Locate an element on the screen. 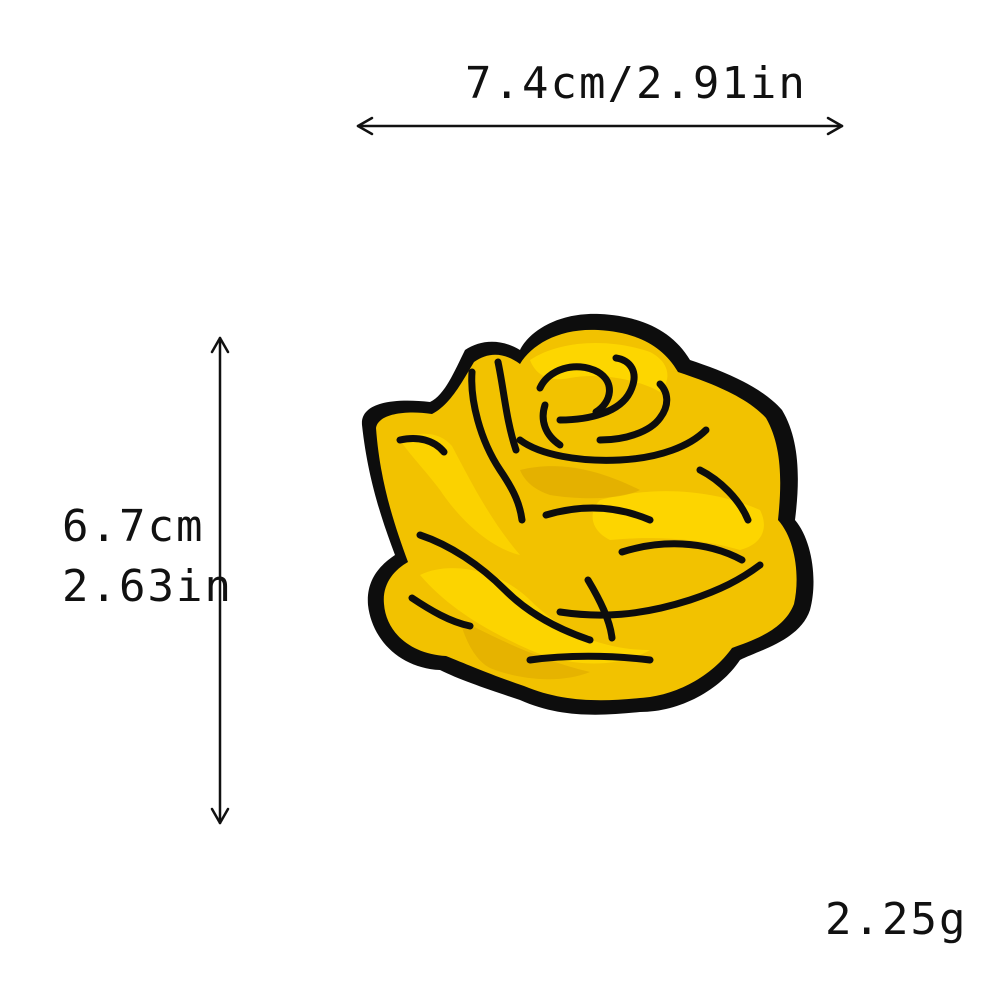 The height and width of the screenshot is (1000, 1000). height-dimension-cm-label: 6.7cm is located at coordinates (133, 526).